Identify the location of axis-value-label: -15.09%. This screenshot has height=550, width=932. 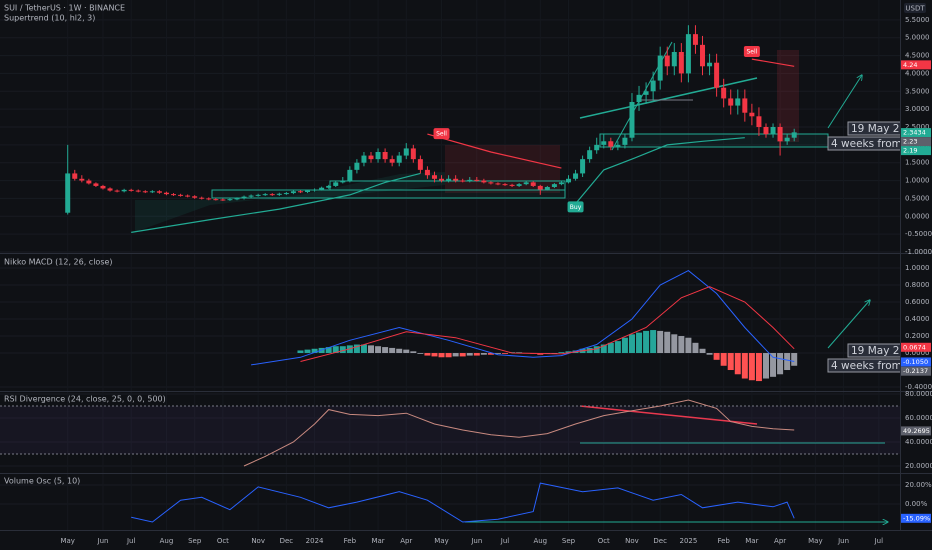
(916, 518).